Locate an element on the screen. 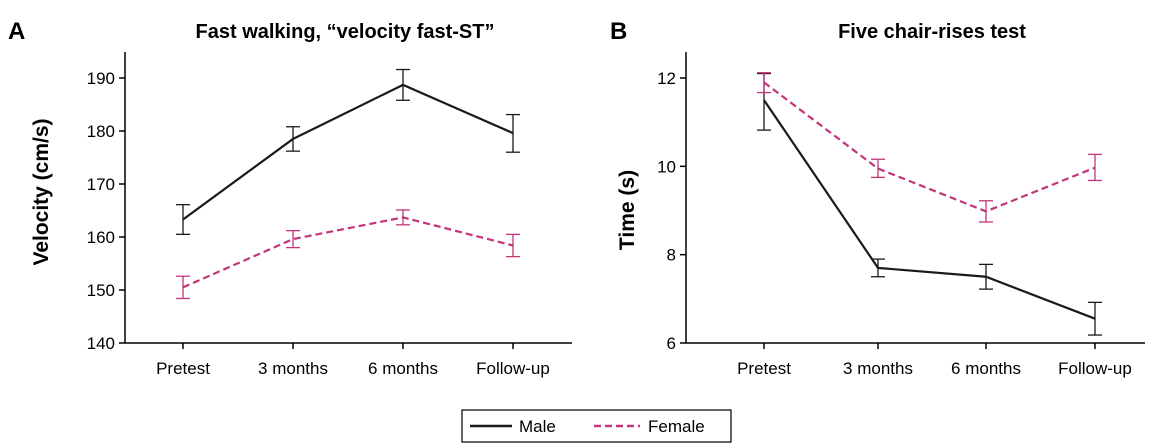 This screenshot has height=443, width=1159. panel-b-x-ticks: Pretest 3 months 6 months Follow-up is located at coordinates (934, 360).